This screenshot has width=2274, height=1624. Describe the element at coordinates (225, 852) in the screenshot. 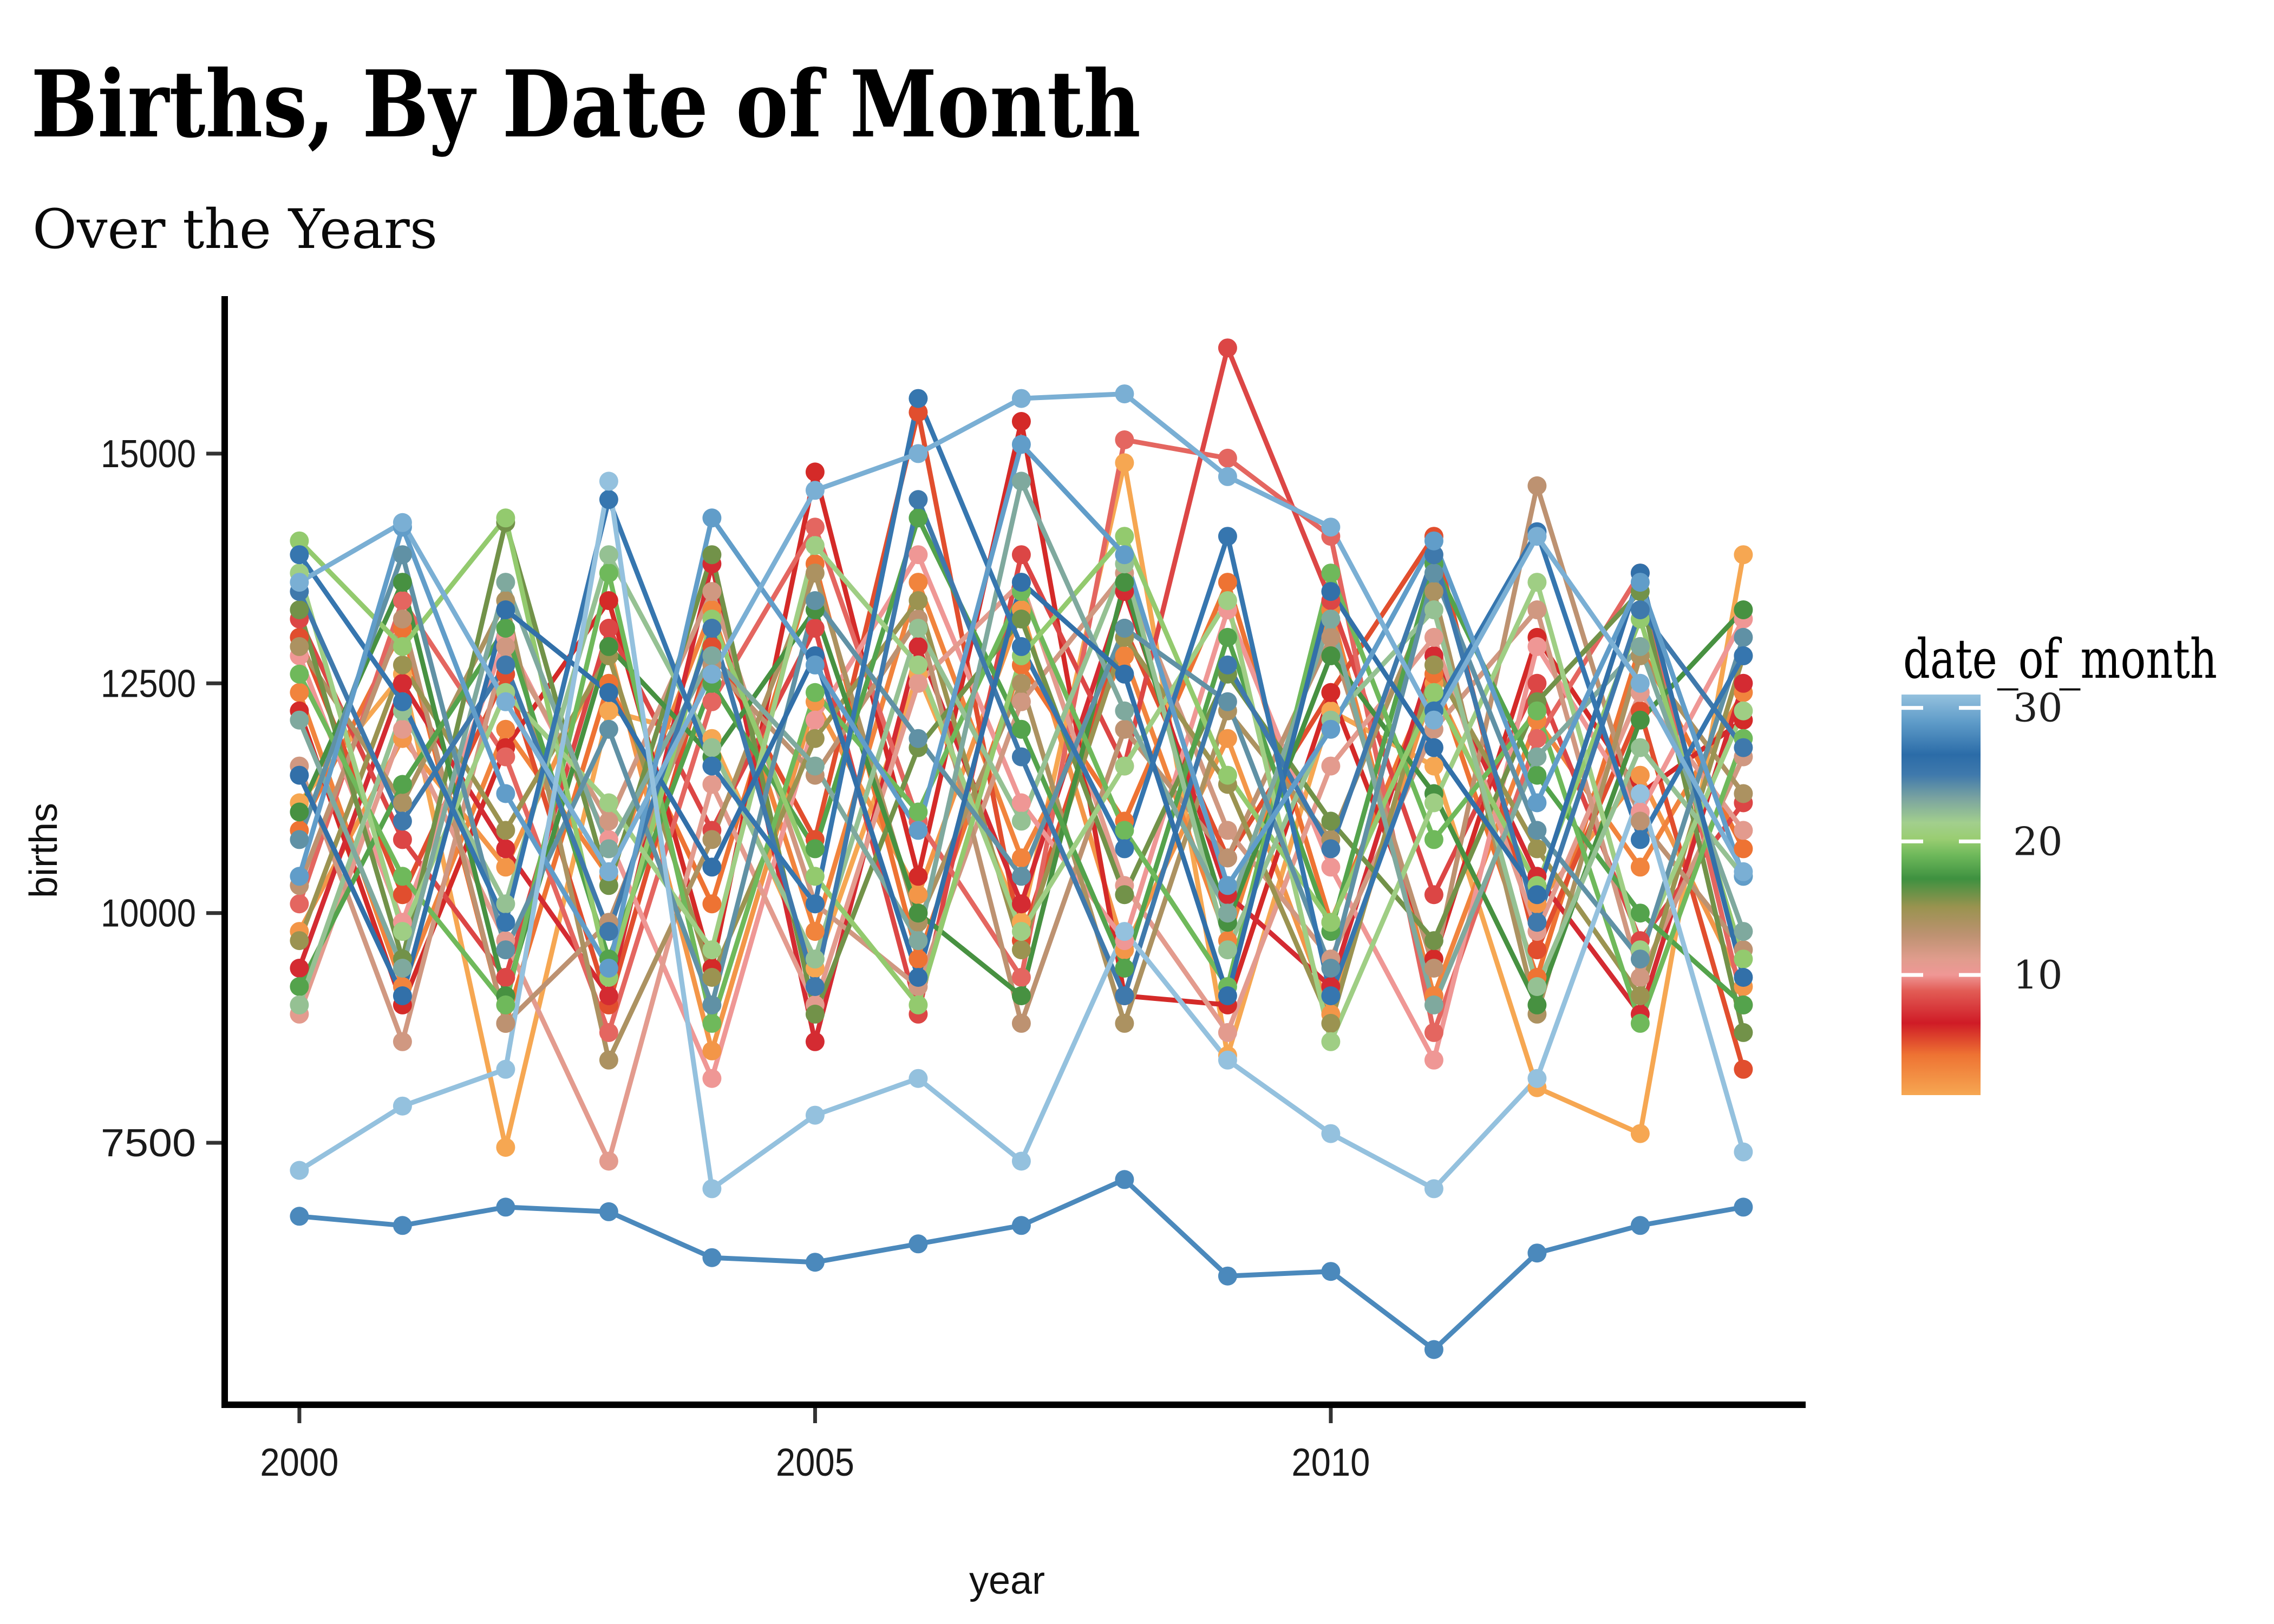

I see `y-axis-line` at that location.